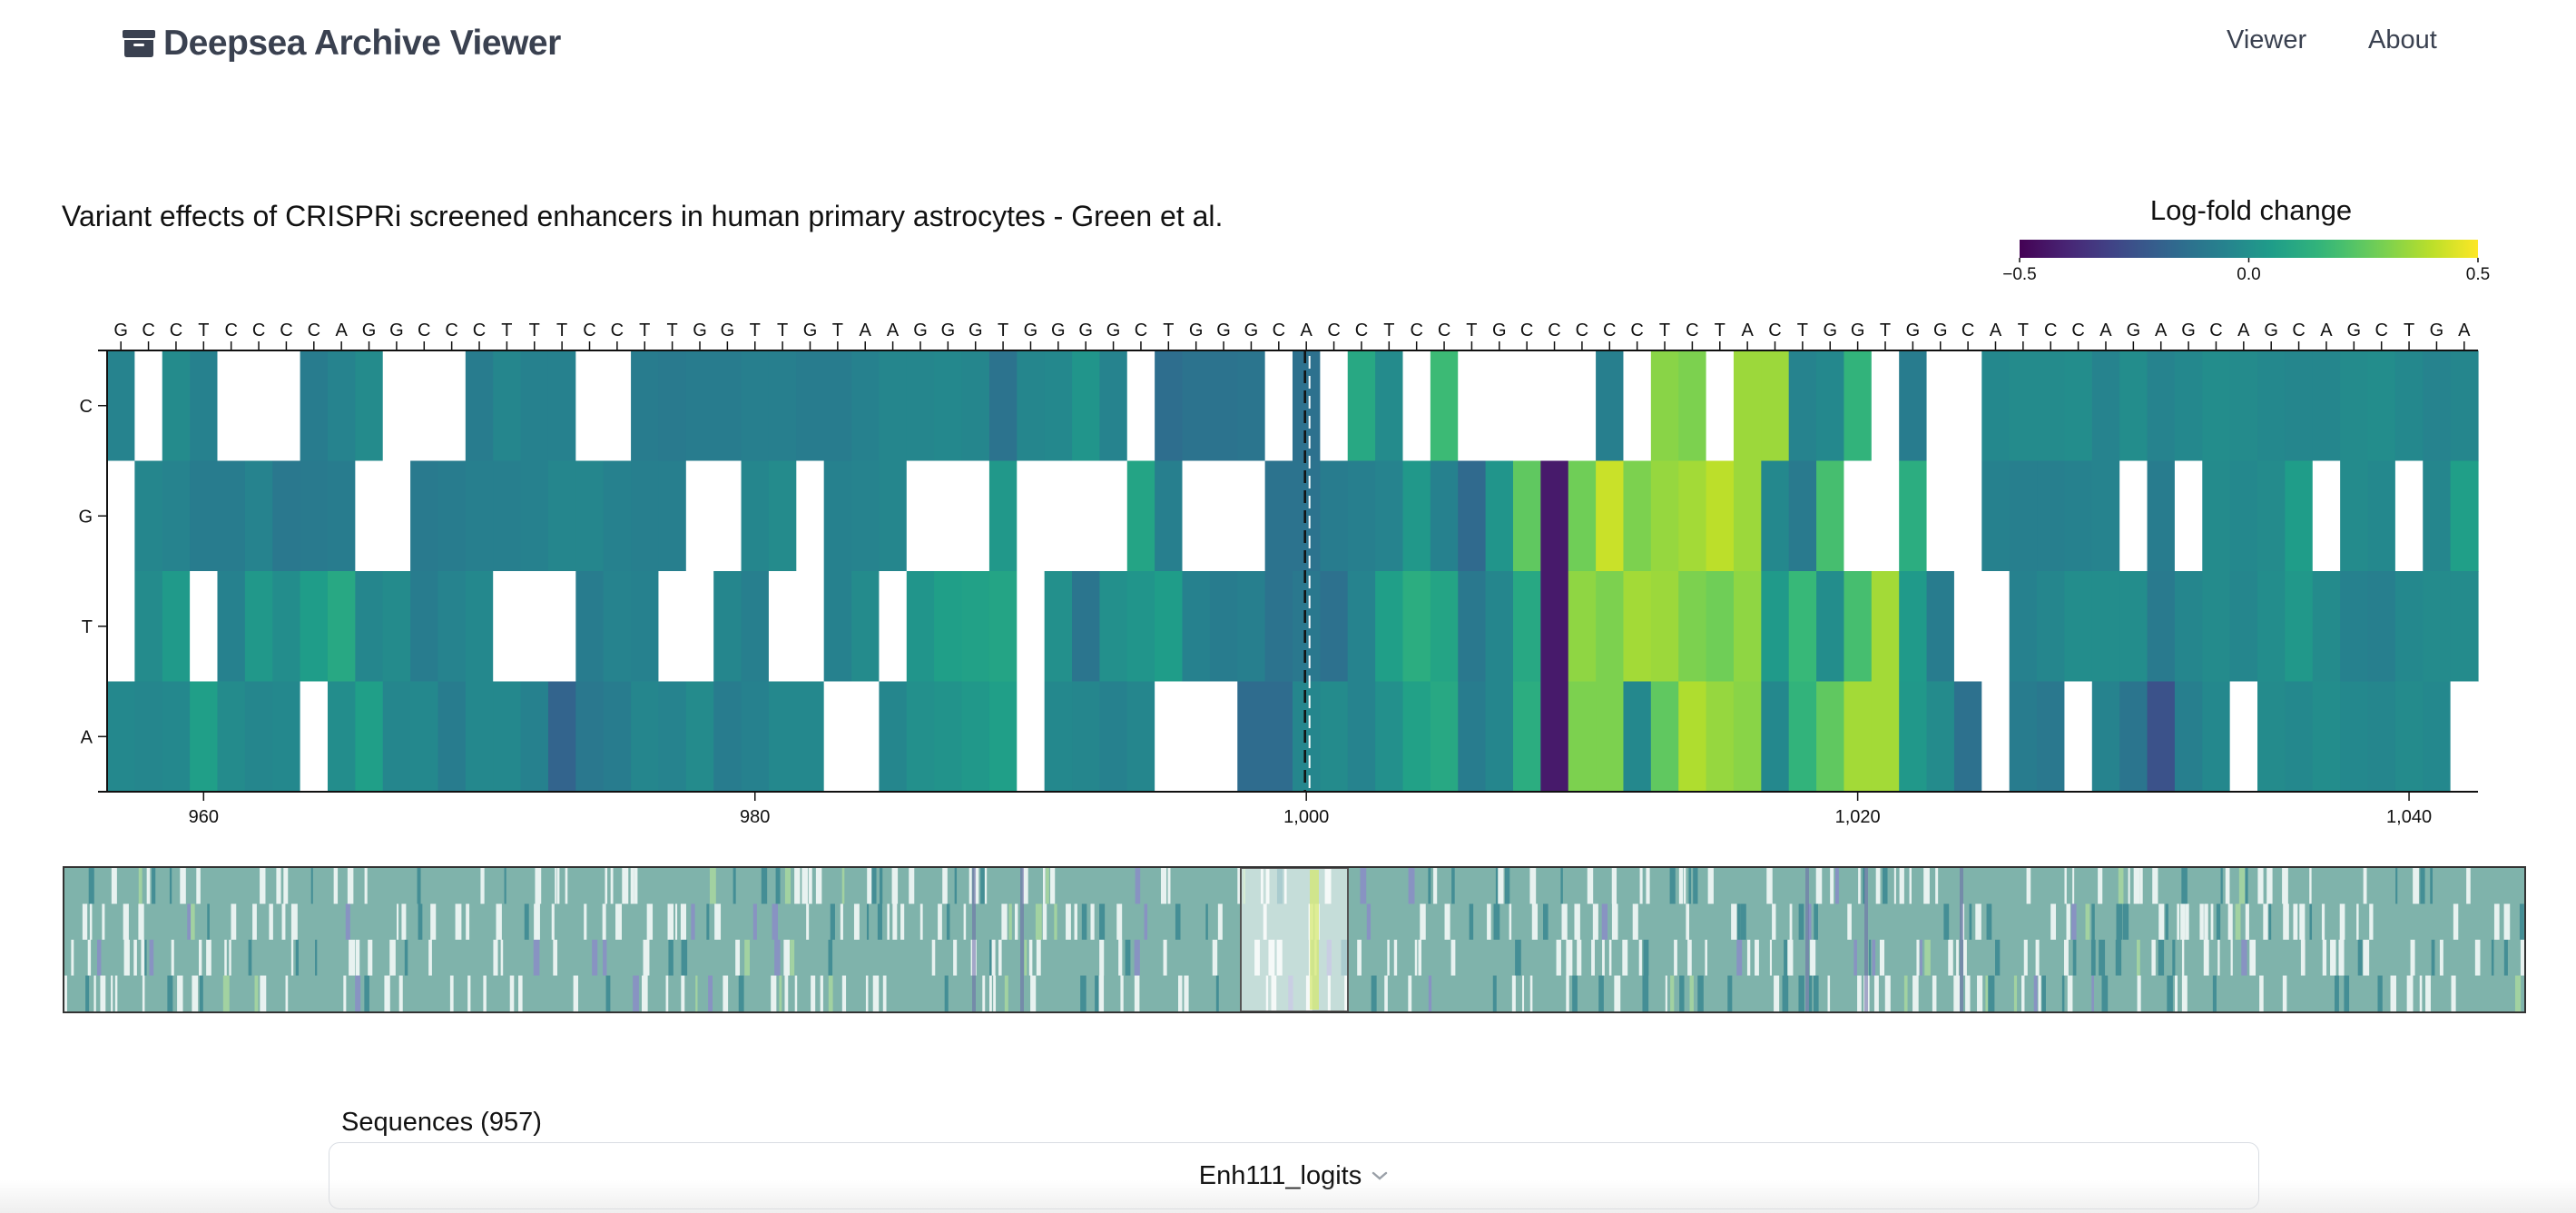 The width and height of the screenshot is (2576, 1213). What do you see at coordinates (2267, 40) in the screenshot?
I see `nav-link-viewer: Viewer` at bounding box center [2267, 40].